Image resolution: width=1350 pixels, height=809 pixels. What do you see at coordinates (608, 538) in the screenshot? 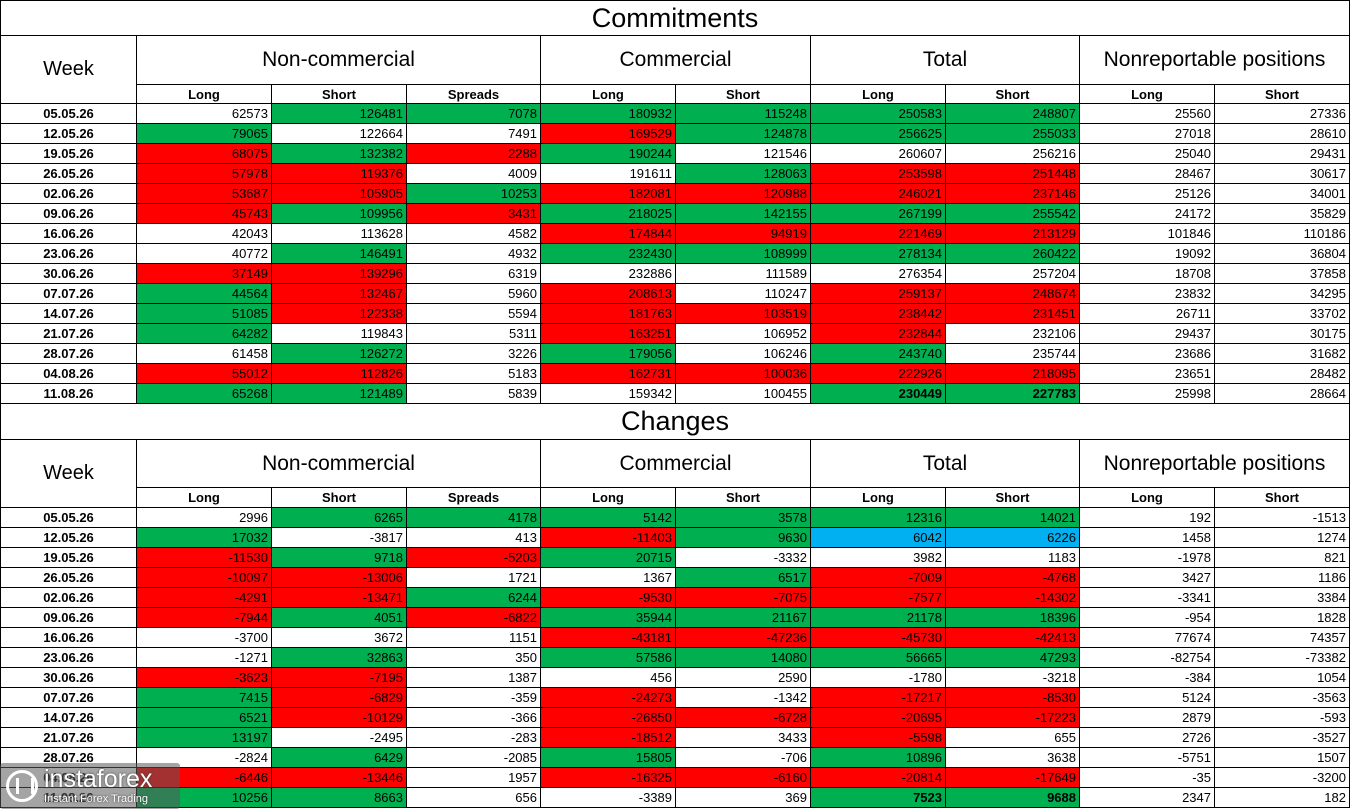
I see `commercial-long-cell: -11403` at bounding box center [608, 538].